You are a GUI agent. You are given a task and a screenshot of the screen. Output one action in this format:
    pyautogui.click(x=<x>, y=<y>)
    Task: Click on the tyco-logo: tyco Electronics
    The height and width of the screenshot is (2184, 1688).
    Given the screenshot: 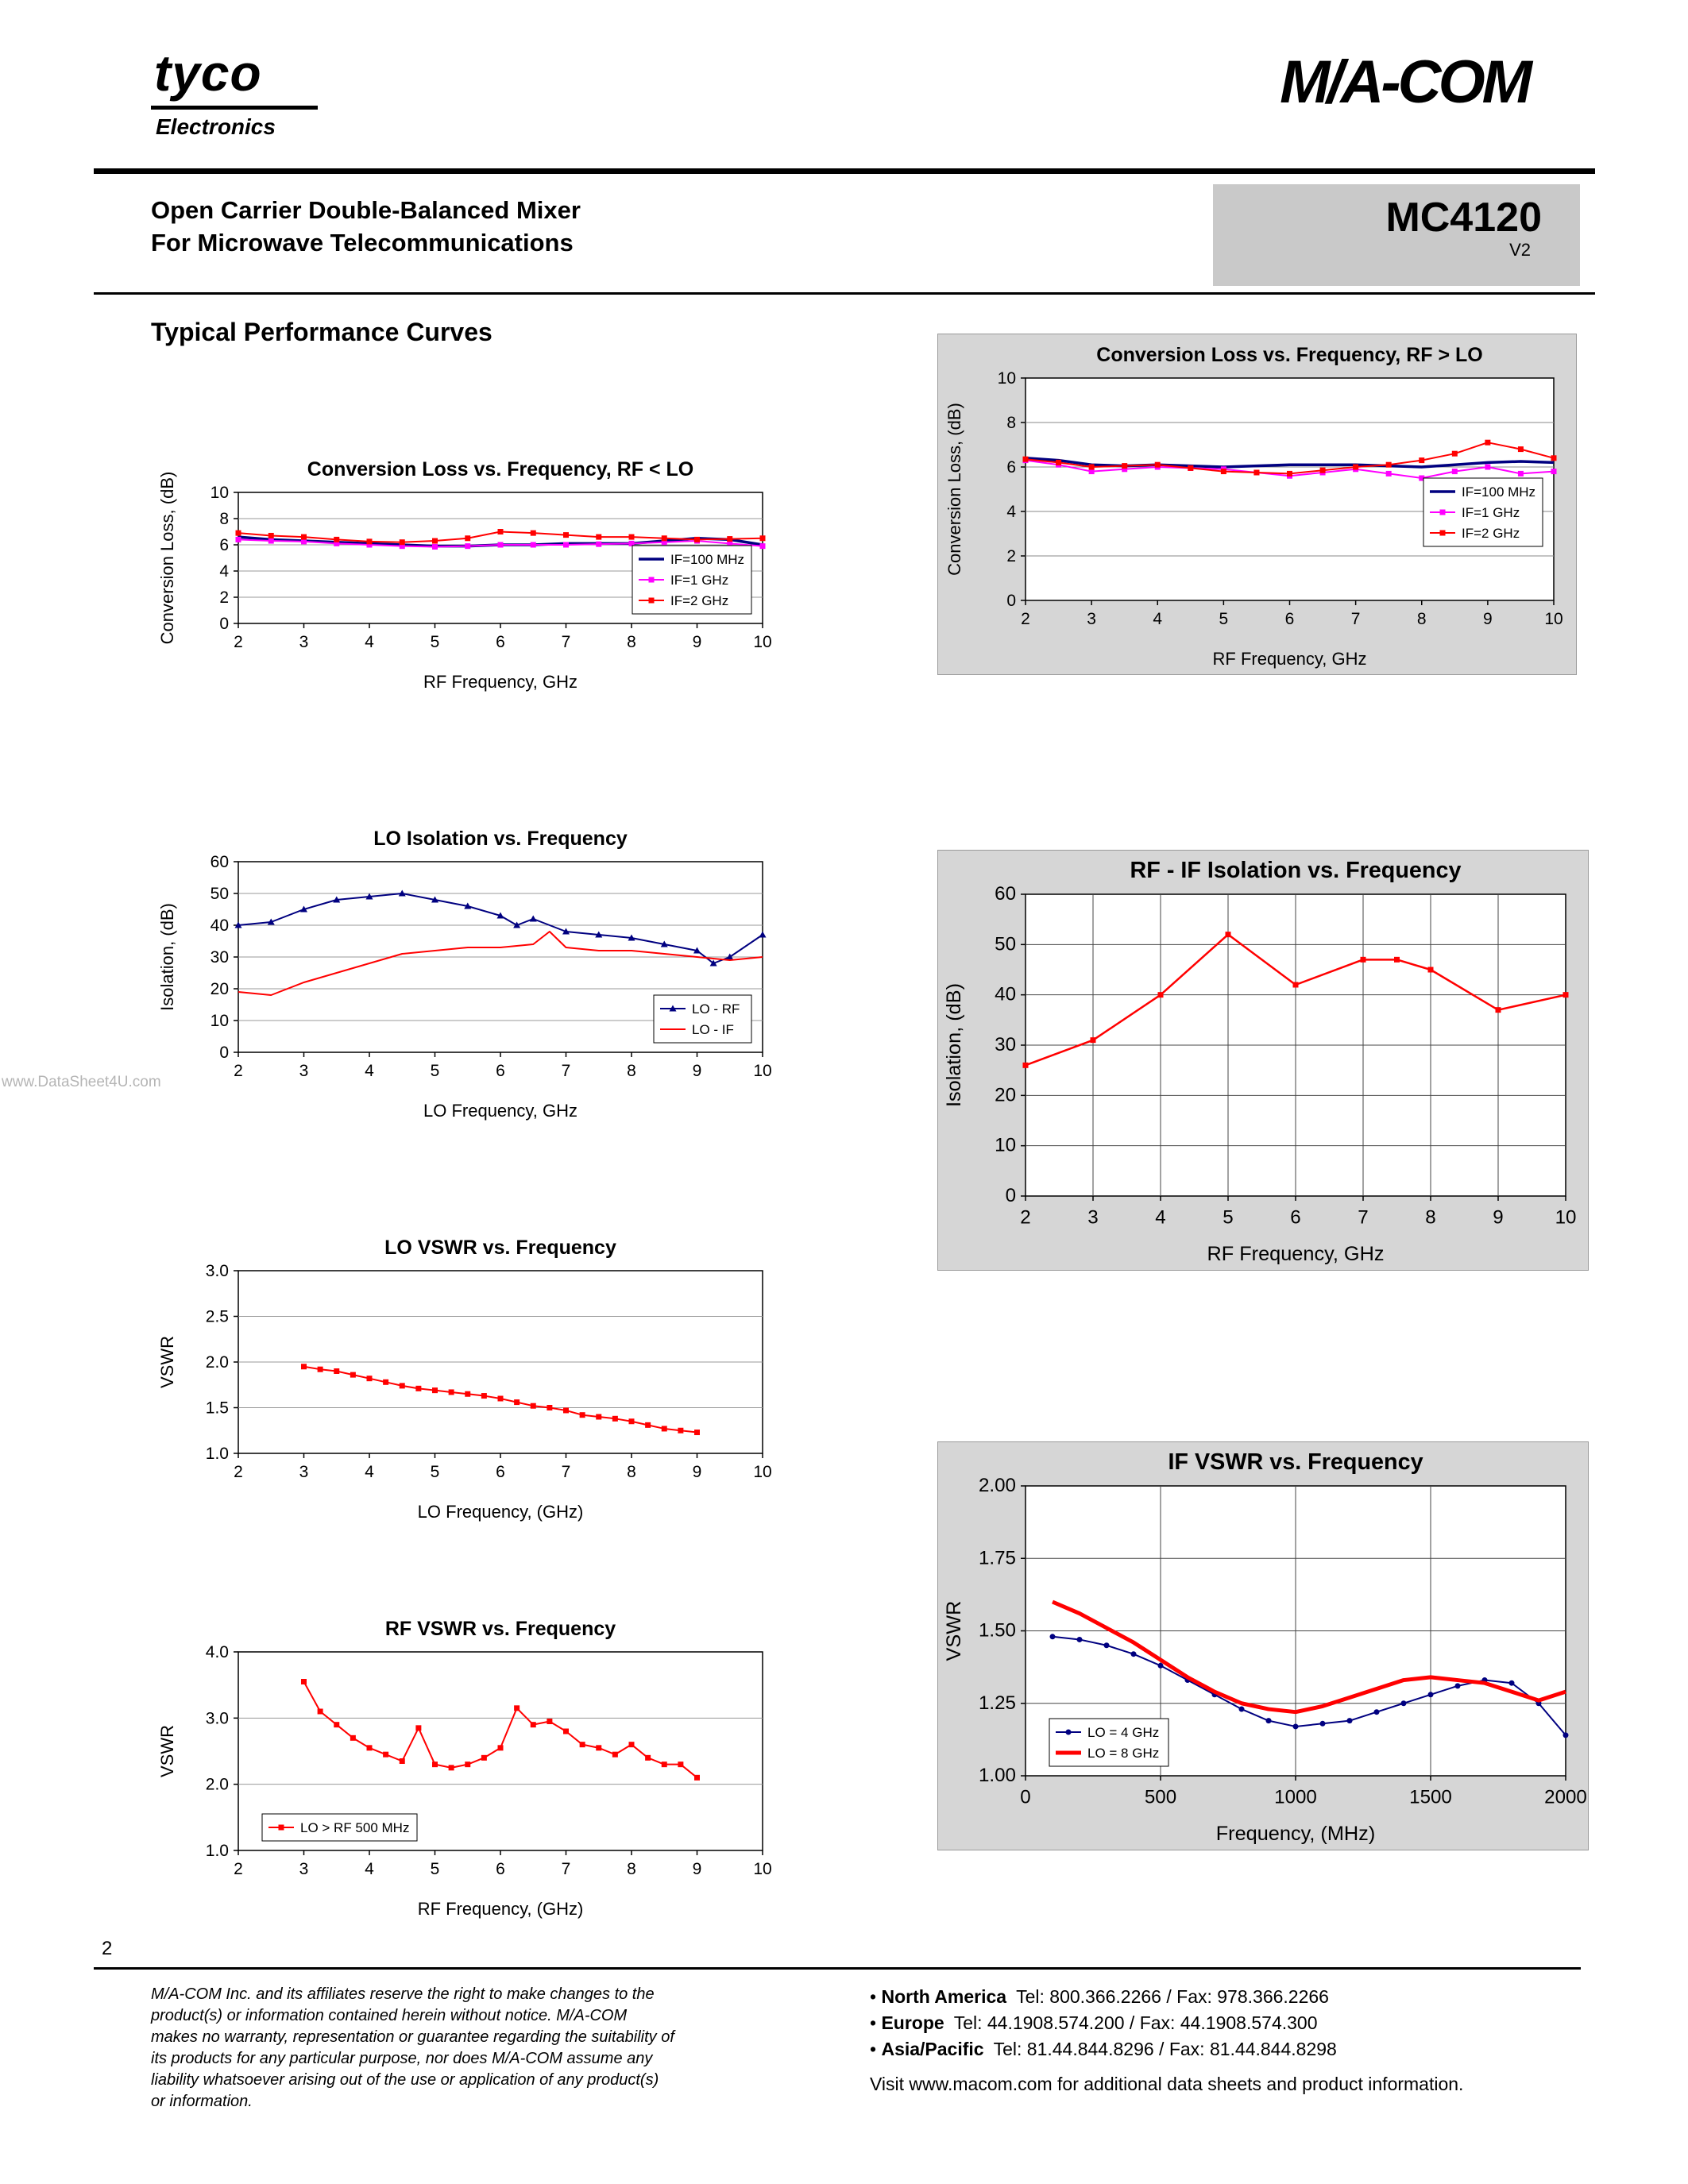 What is the action you would take?
    pyautogui.click(x=234, y=92)
    